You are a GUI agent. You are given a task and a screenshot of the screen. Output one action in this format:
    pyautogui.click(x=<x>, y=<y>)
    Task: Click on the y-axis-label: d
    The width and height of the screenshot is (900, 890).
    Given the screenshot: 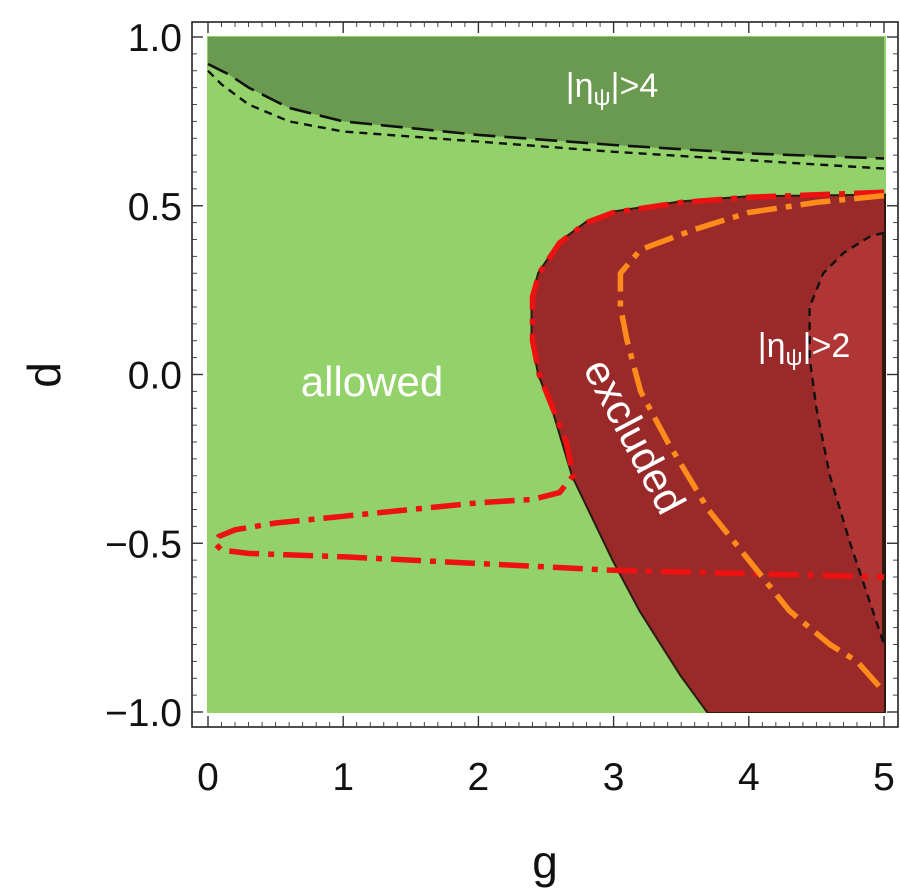 What is the action you would take?
    pyautogui.click(x=44, y=375)
    